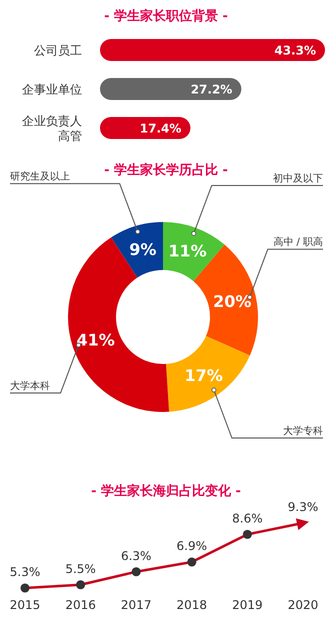  I want to click on data-label: 9.3%, so click(303, 507).